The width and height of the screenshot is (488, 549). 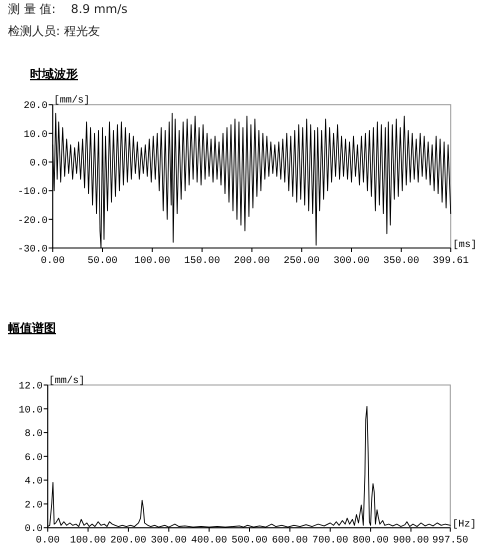 I want to click on x-tick-label: 400.00, so click(x=209, y=541).